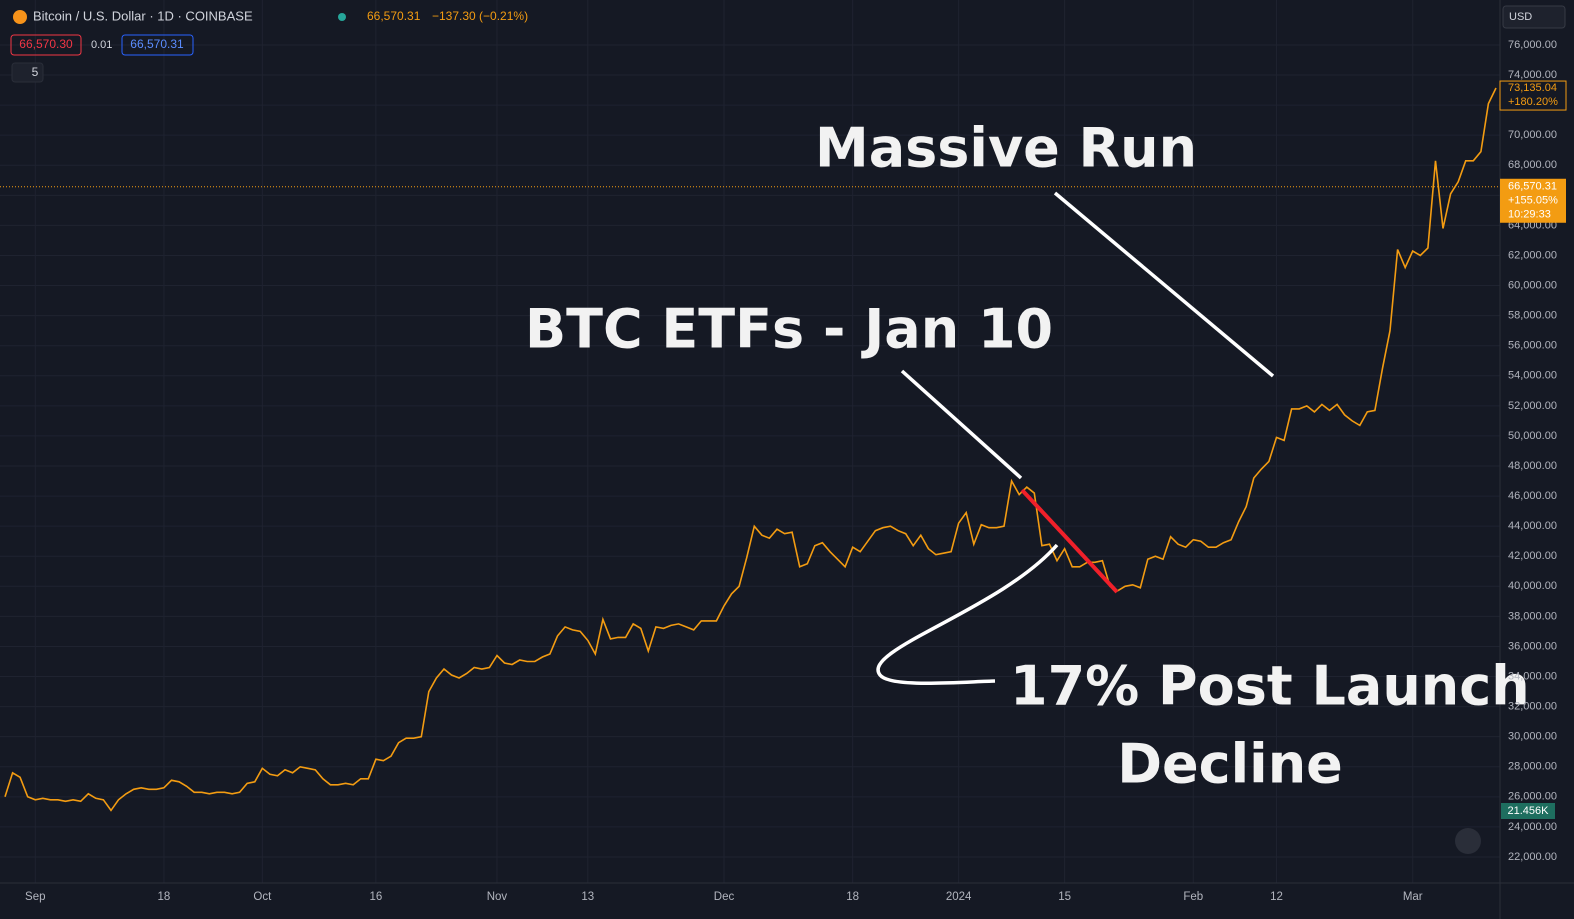 Image resolution: width=1574 pixels, height=919 pixels. I want to click on market-status, so click(342, 17).